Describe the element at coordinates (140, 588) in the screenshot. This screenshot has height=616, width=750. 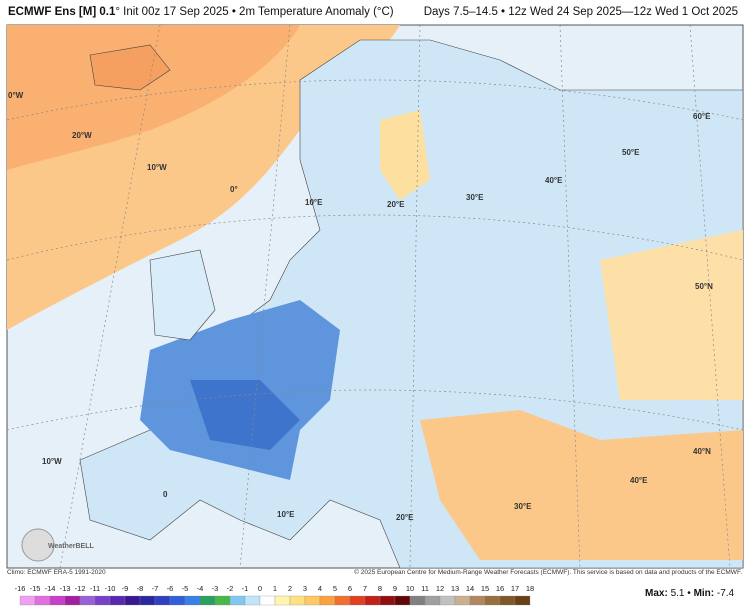
I see `colorbar-label: -8` at that location.